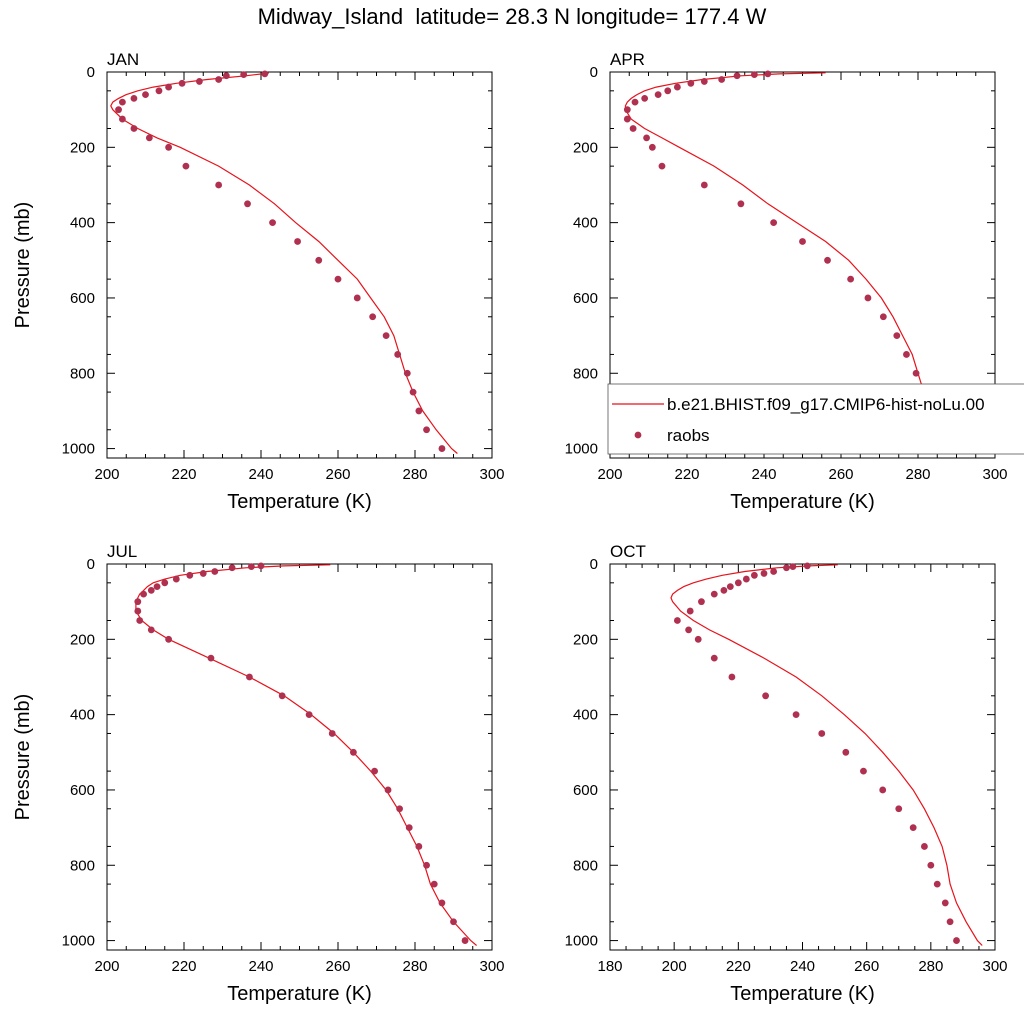 The width and height of the screenshot is (1024, 1024). Describe the element at coordinates (23, 265) in the screenshot. I see `y-axis-label: Pressure (mb)` at that location.